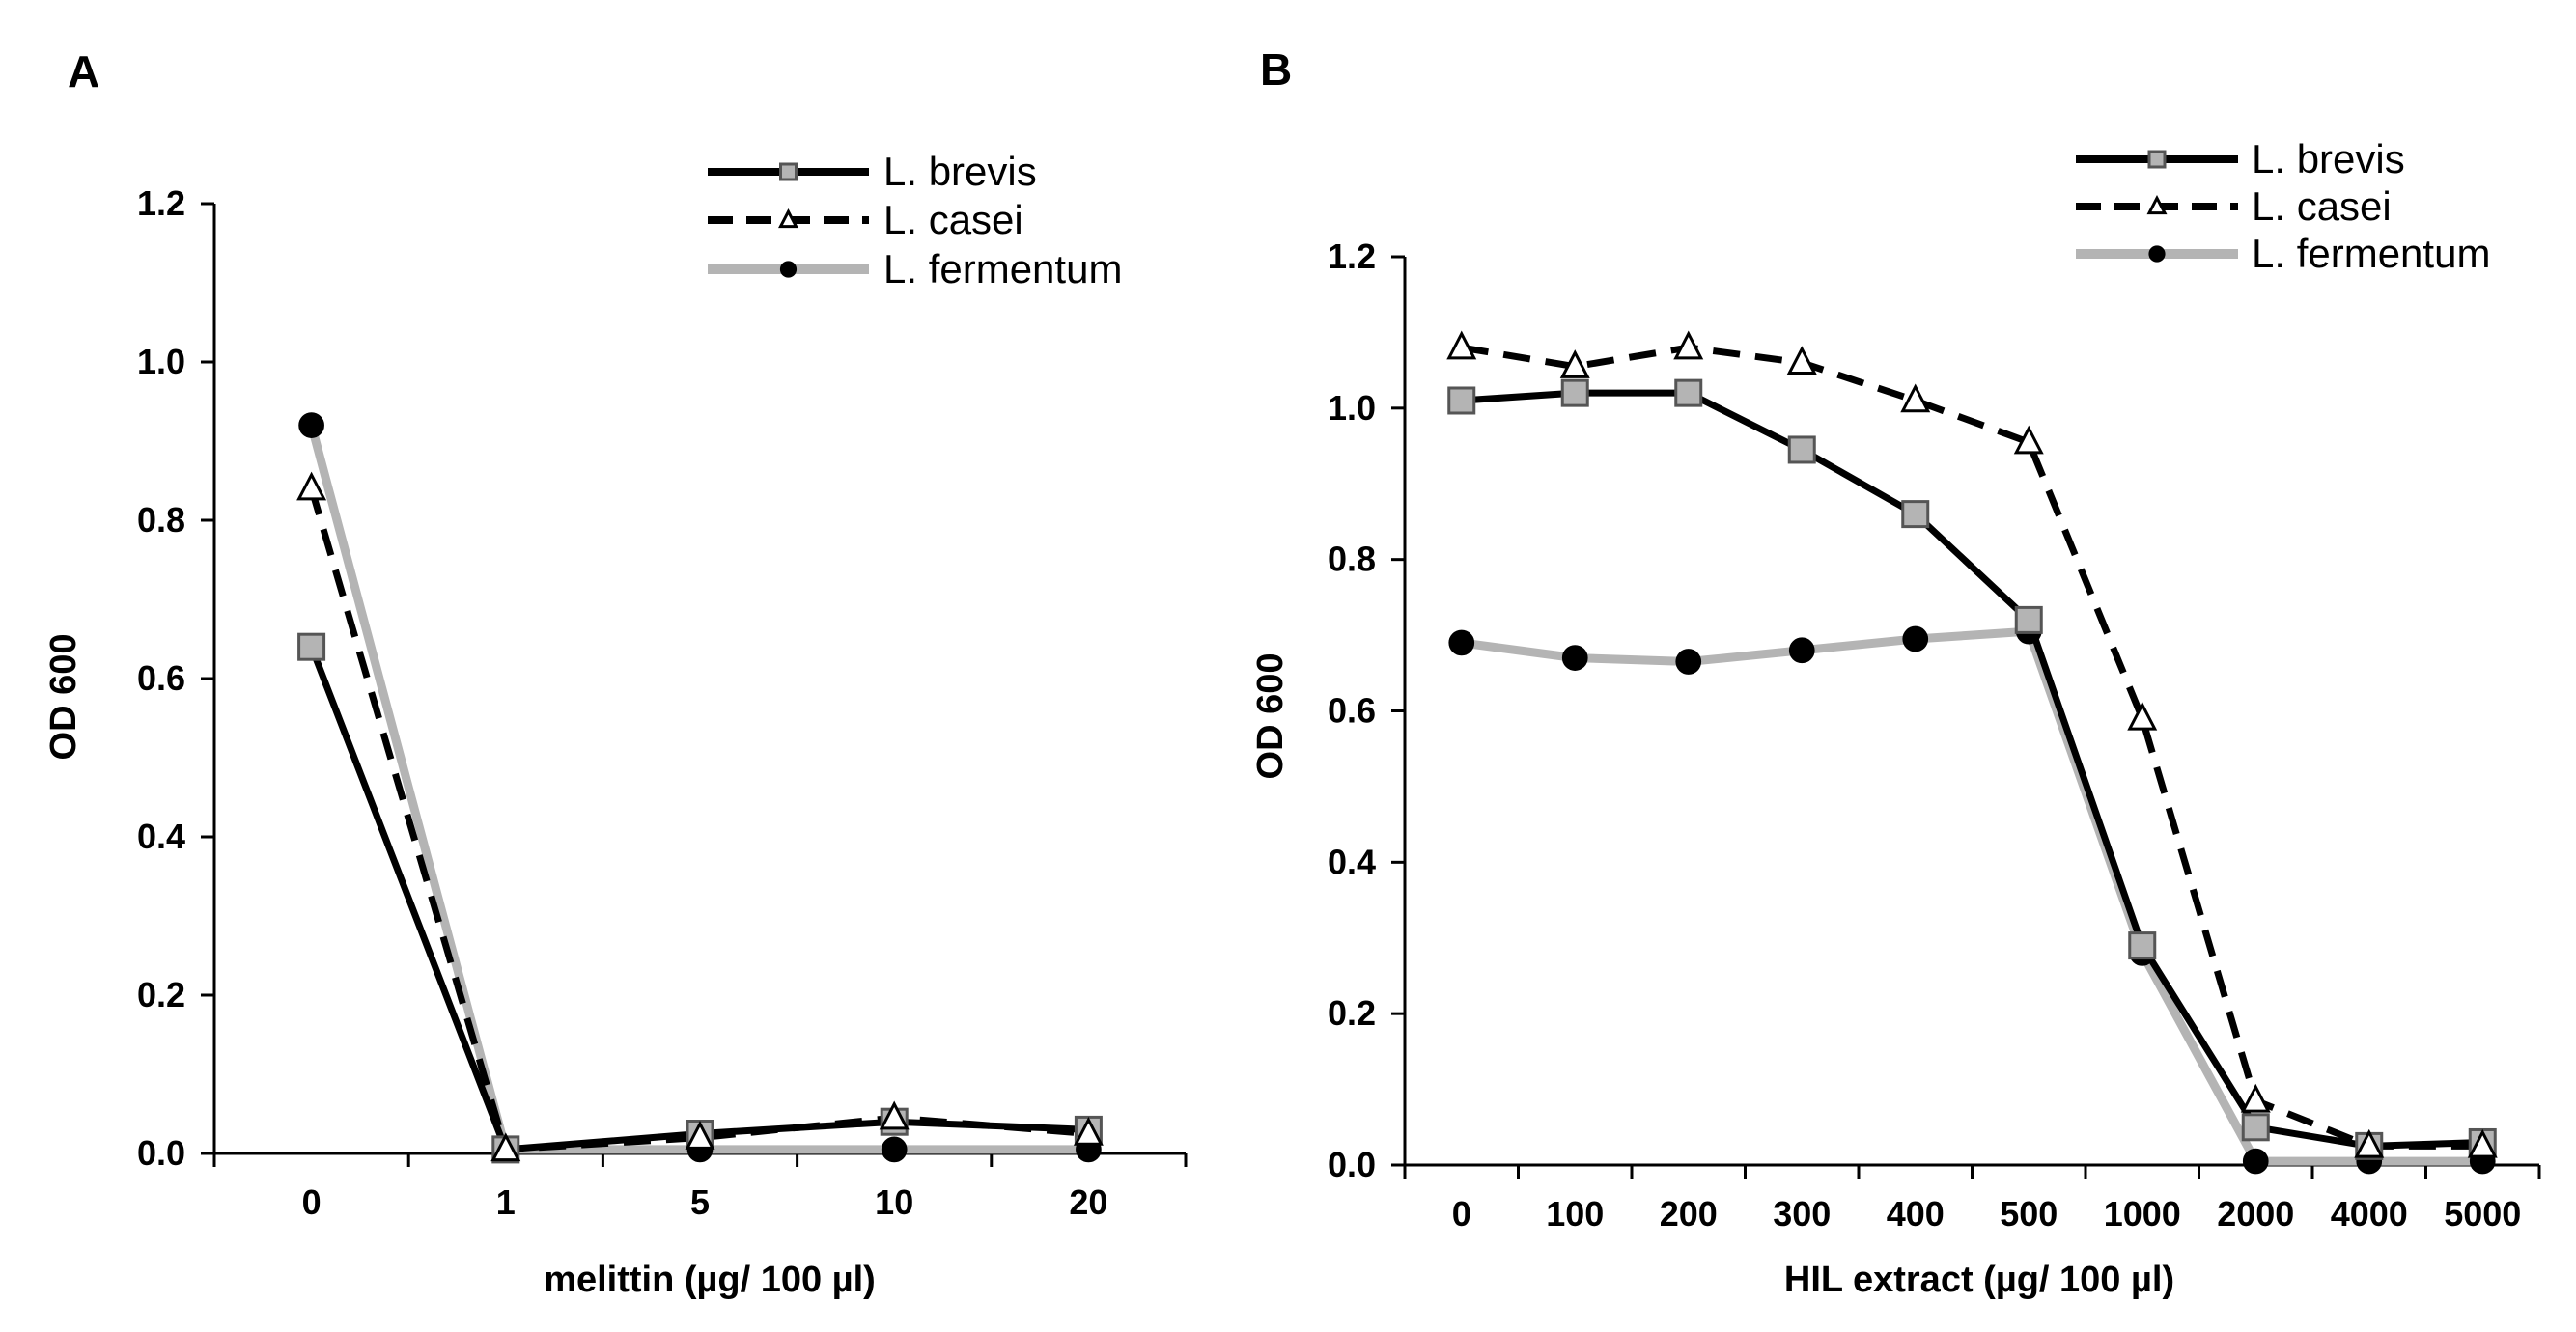 Image resolution: width=2576 pixels, height=1332 pixels. What do you see at coordinates (1088, 1202) in the screenshot?
I see `x-tick-label: 20` at bounding box center [1088, 1202].